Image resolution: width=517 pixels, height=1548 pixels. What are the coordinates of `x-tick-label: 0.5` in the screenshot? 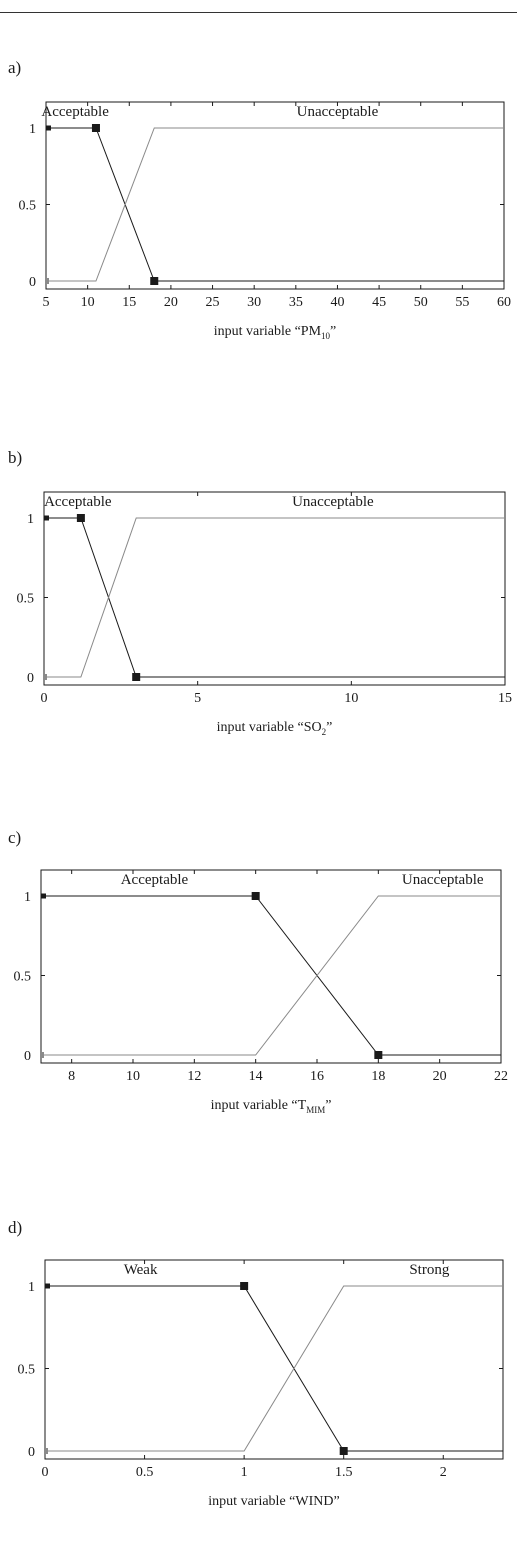 It's located at (145, 1472).